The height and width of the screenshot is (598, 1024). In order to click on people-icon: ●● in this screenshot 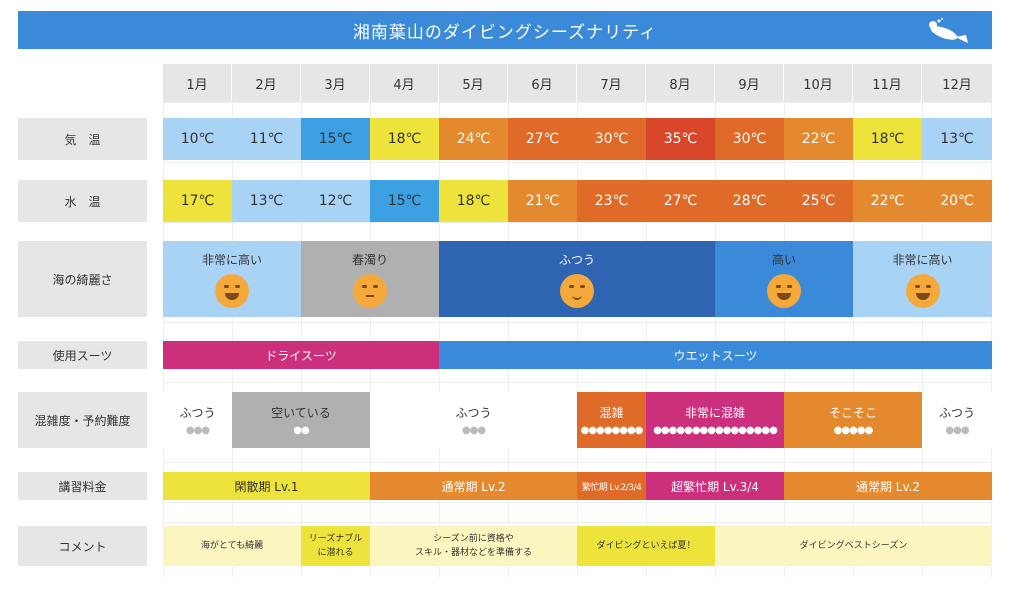, I will do `click(301, 430)`.